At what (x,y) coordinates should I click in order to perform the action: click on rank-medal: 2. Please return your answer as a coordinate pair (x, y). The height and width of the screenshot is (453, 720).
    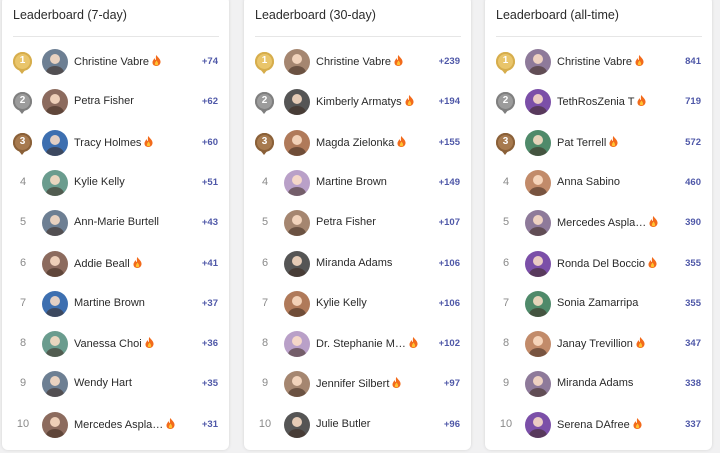
    Looking at the image, I should click on (505, 103).